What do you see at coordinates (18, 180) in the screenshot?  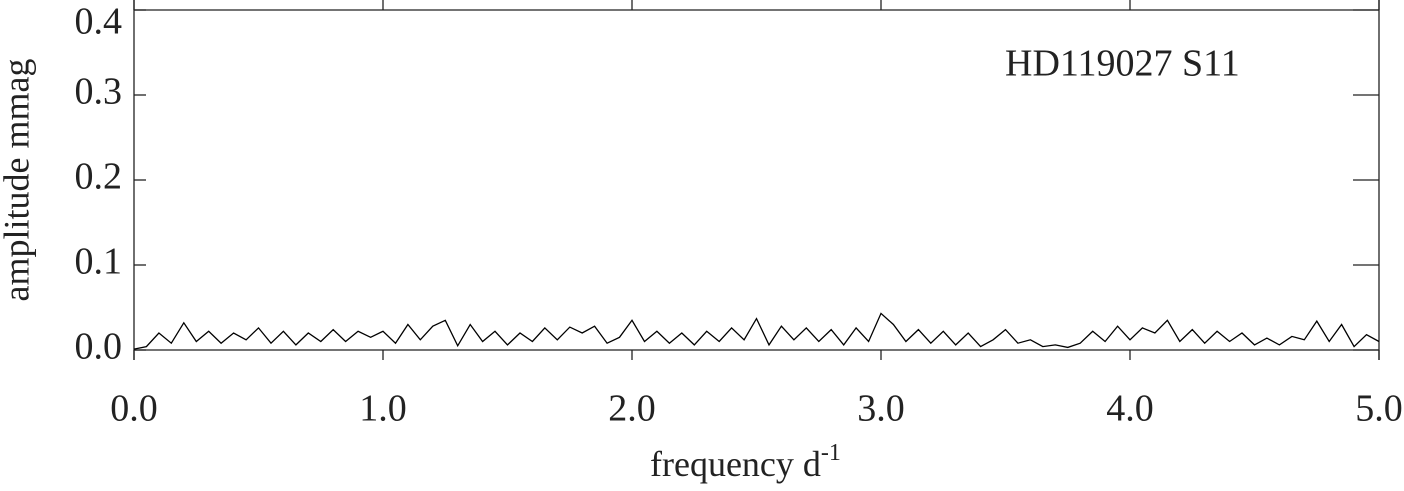 I see `y-axis-label: amplitude mmag` at bounding box center [18, 180].